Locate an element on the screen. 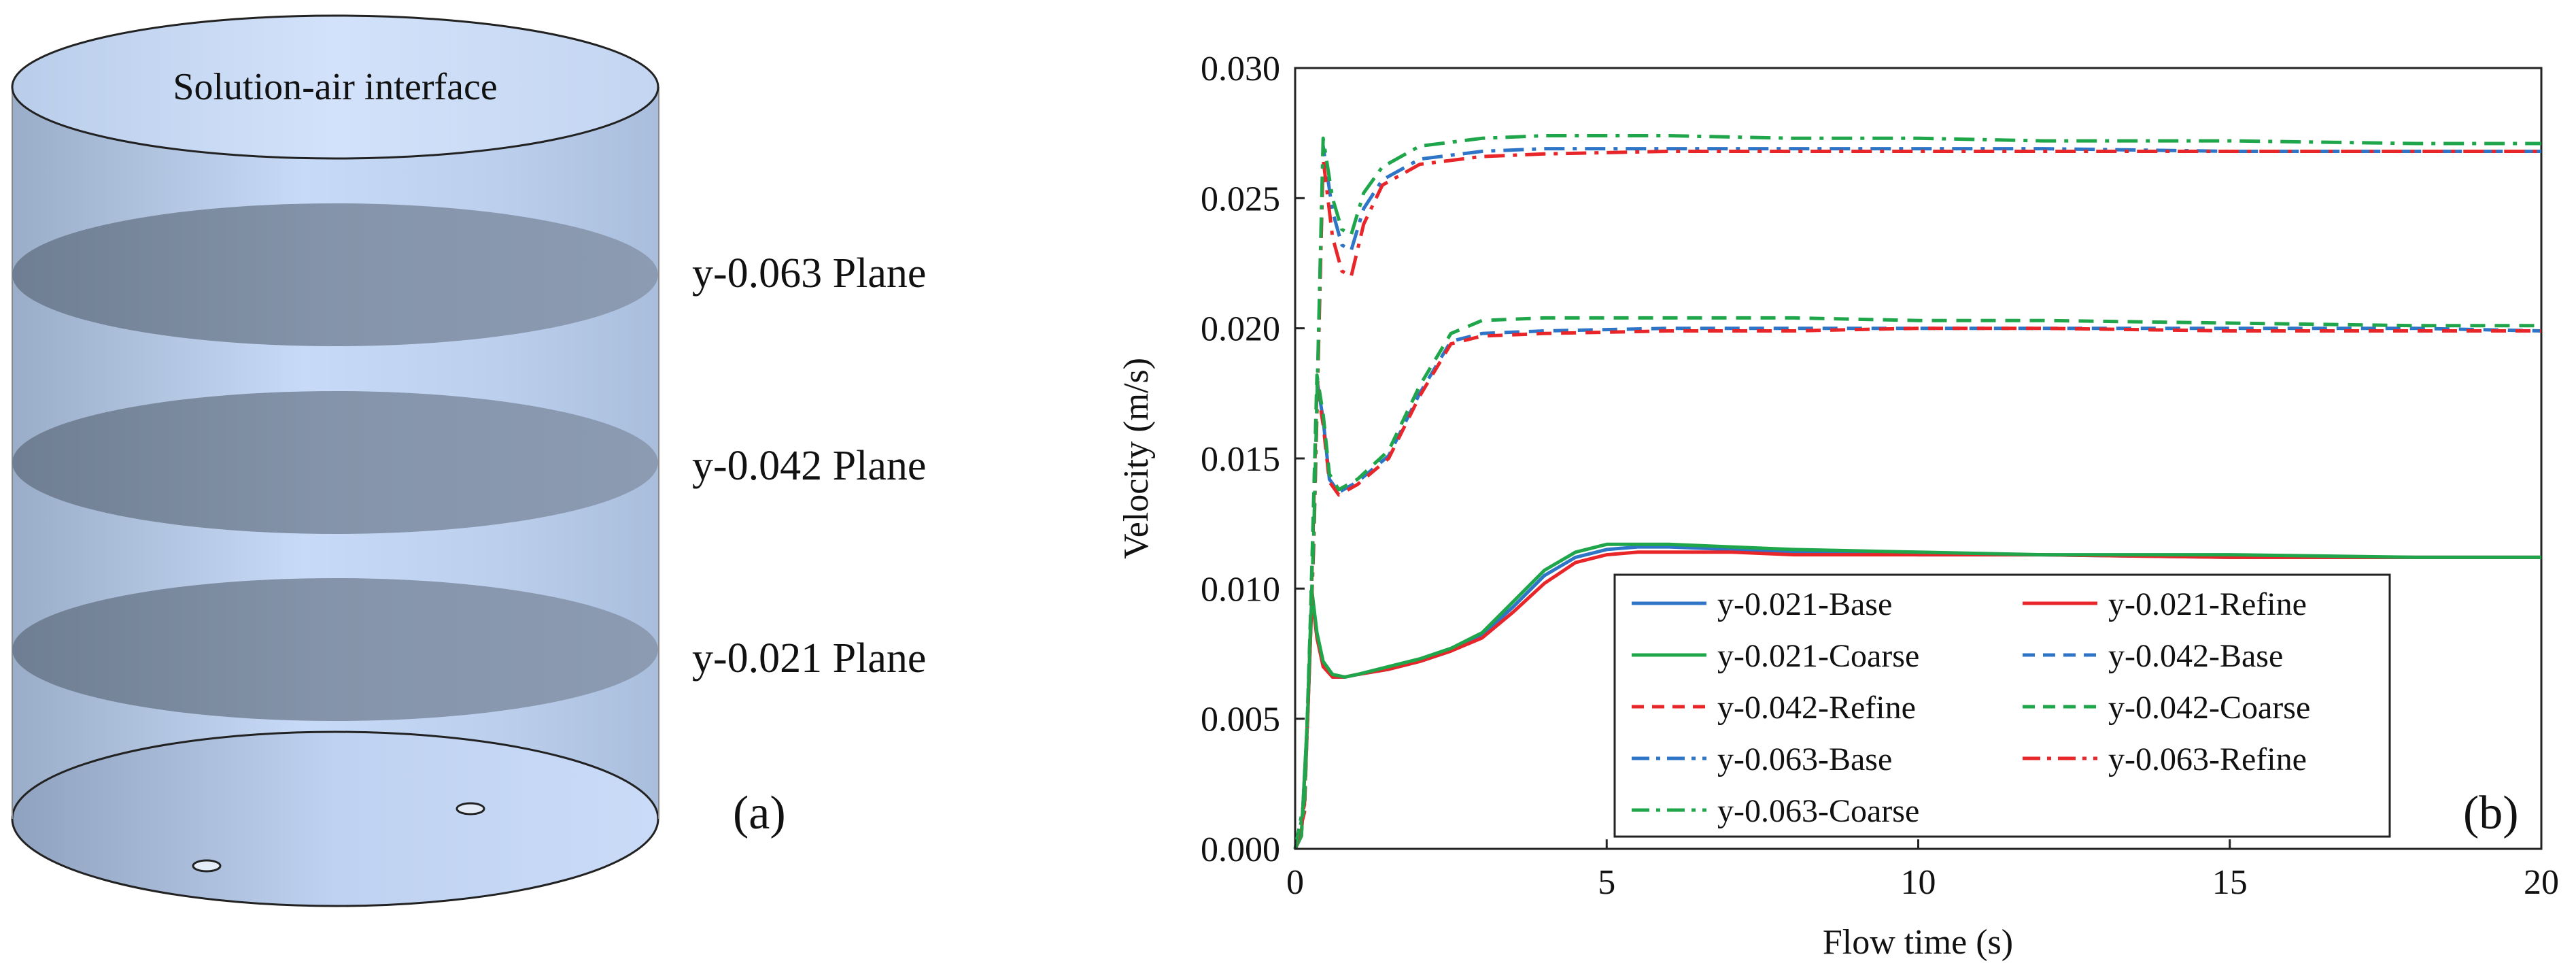 The height and width of the screenshot is (974, 2576). plane-label: y-0.021 Plane is located at coordinates (809, 658).